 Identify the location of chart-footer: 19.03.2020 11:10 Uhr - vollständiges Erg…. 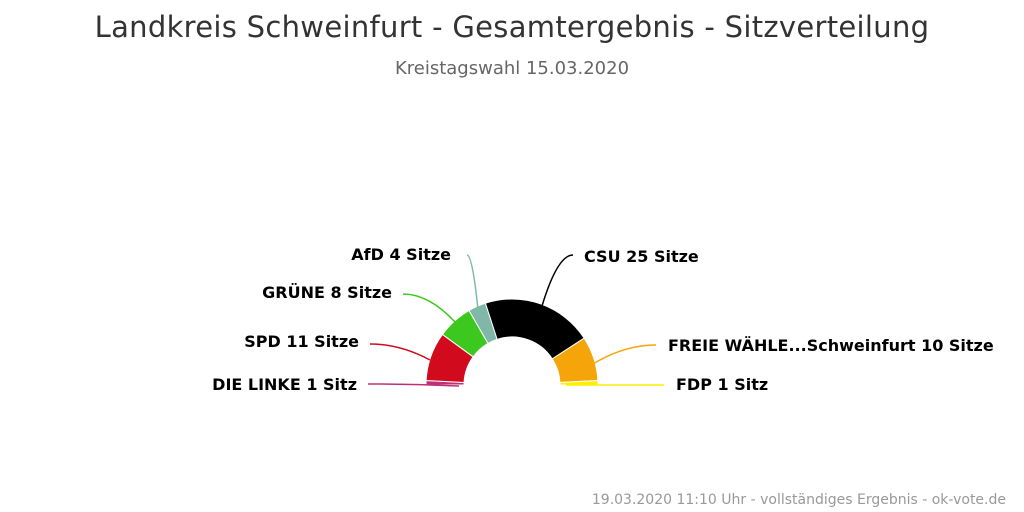
(798, 500).